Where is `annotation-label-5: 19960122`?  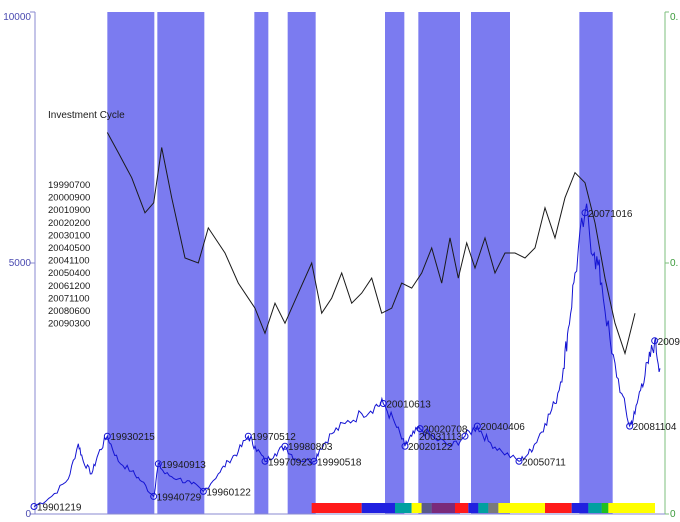 annotation-label-5: 19960122 is located at coordinates (228, 492).